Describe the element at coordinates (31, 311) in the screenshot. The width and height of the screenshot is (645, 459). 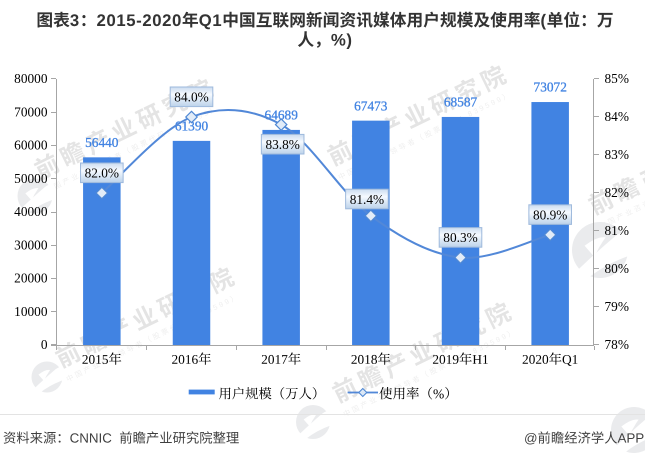
I see `svg-text: 10000` at that location.